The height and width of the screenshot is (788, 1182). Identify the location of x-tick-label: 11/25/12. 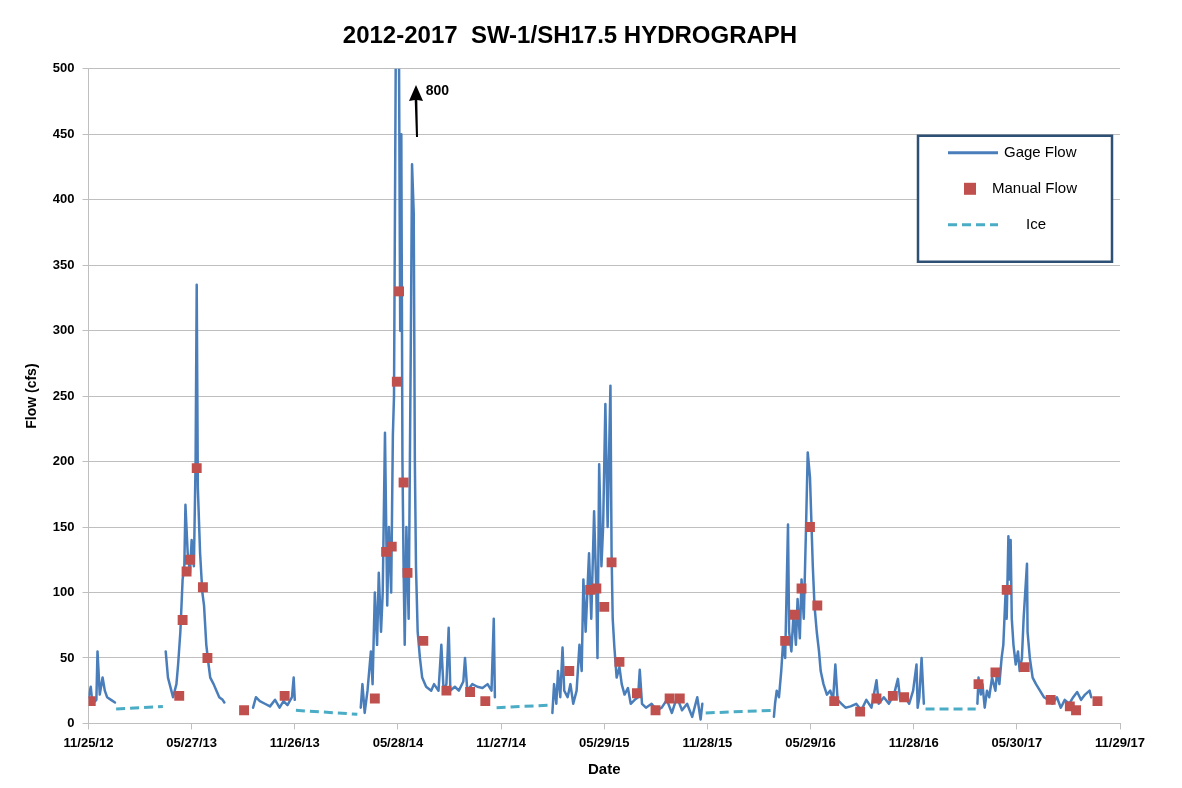
(88, 742).